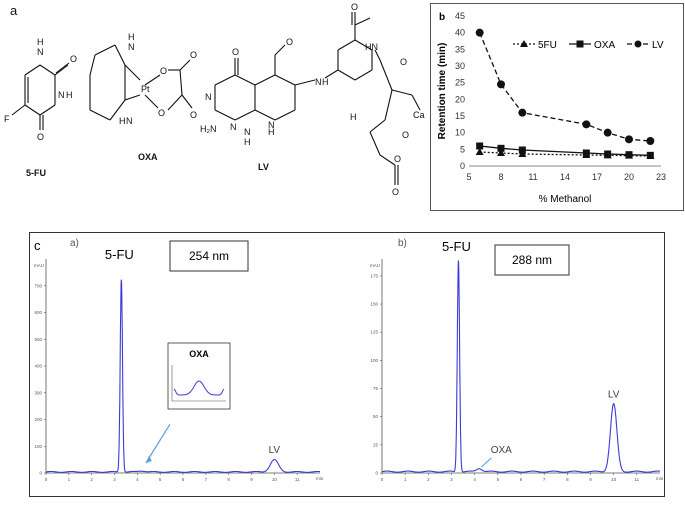  Describe the element at coordinates (460, 49) in the screenshot. I see `chart-b-ytick-label: 35` at that location.